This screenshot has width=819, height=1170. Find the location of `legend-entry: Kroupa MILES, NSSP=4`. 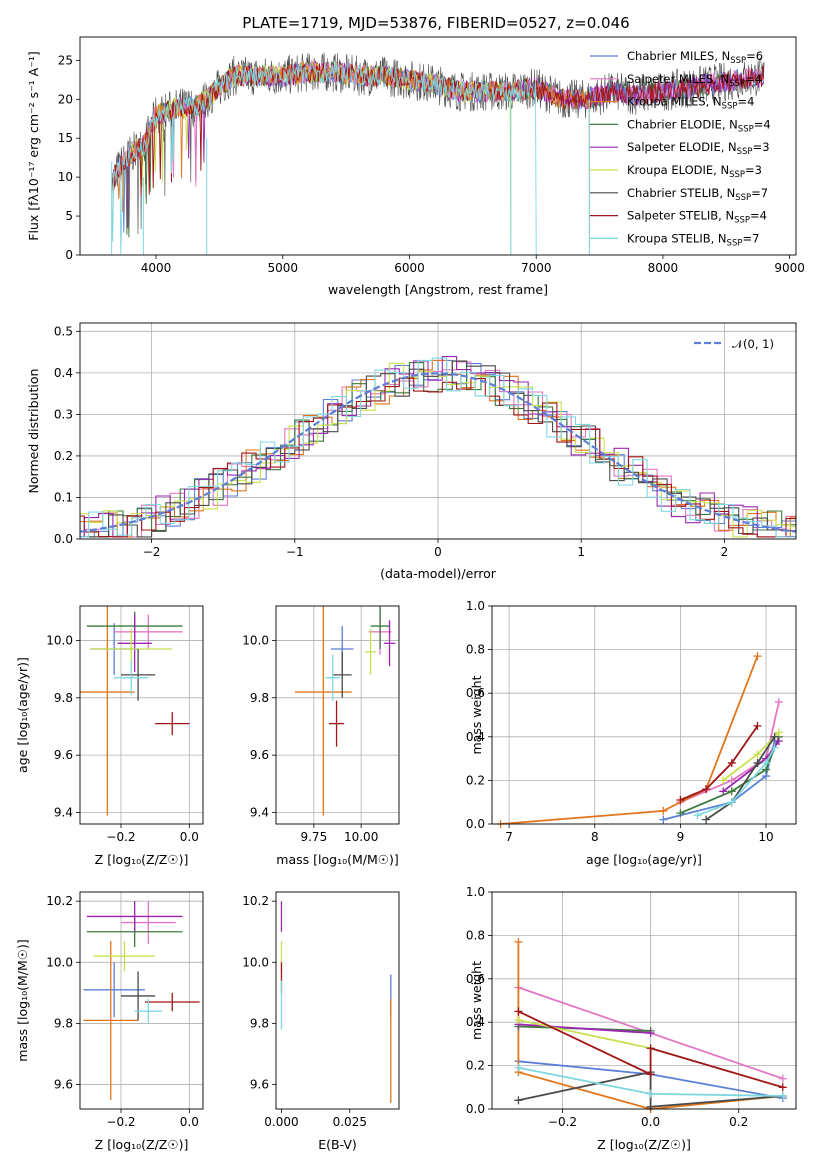

legend-entry: Kroupa MILES, NSSP=4 is located at coordinates (690, 103).